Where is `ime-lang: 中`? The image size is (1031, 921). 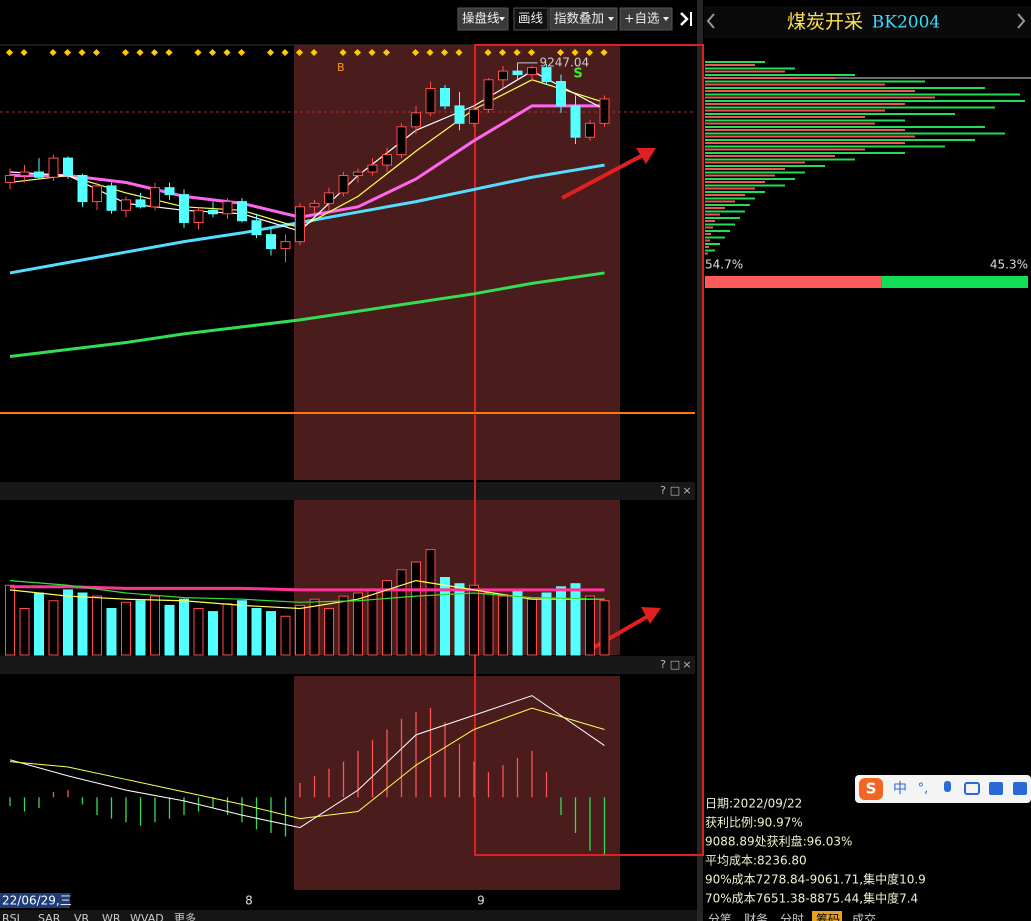 ime-lang: 中 is located at coordinates (900, 789).